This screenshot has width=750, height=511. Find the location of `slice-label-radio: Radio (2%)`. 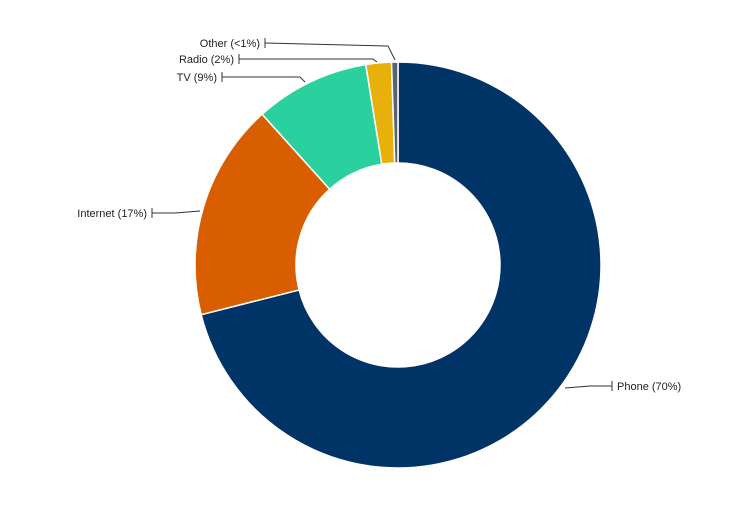

slice-label-radio: Radio (2%) is located at coordinates (206, 60).